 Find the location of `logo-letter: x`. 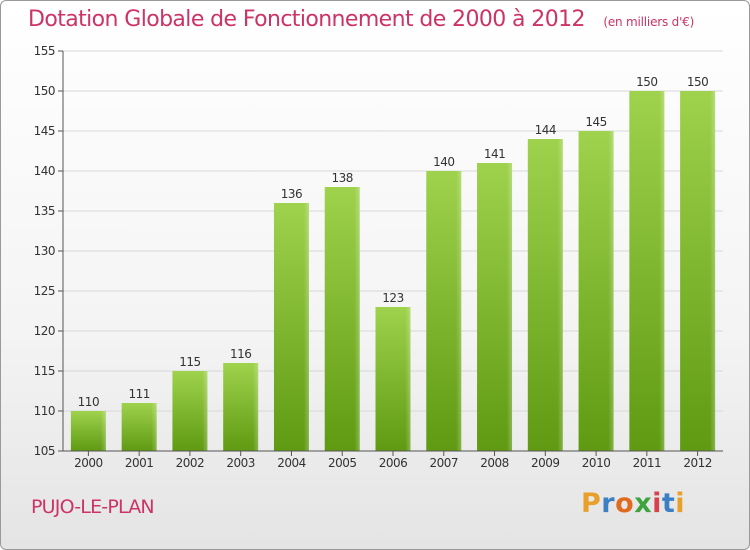

logo-letter: x is located at coordinates (643, 503).